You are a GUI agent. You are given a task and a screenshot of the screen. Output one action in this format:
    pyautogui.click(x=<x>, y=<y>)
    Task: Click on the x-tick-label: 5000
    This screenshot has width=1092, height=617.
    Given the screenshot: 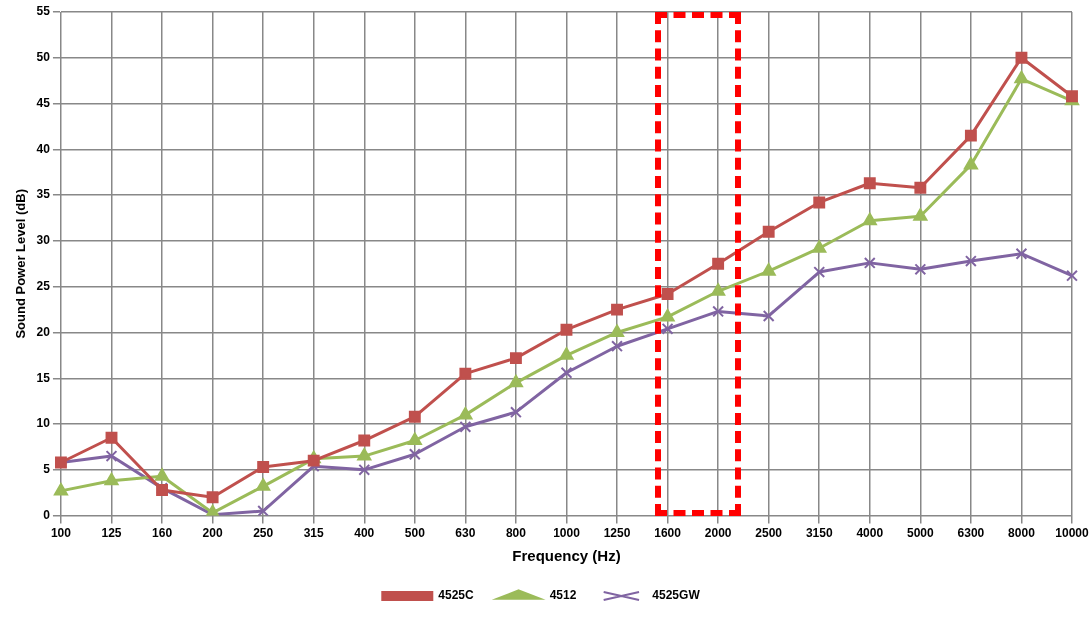 What is the action you would take?
    pyautogui.click(x=920, y=533)
    